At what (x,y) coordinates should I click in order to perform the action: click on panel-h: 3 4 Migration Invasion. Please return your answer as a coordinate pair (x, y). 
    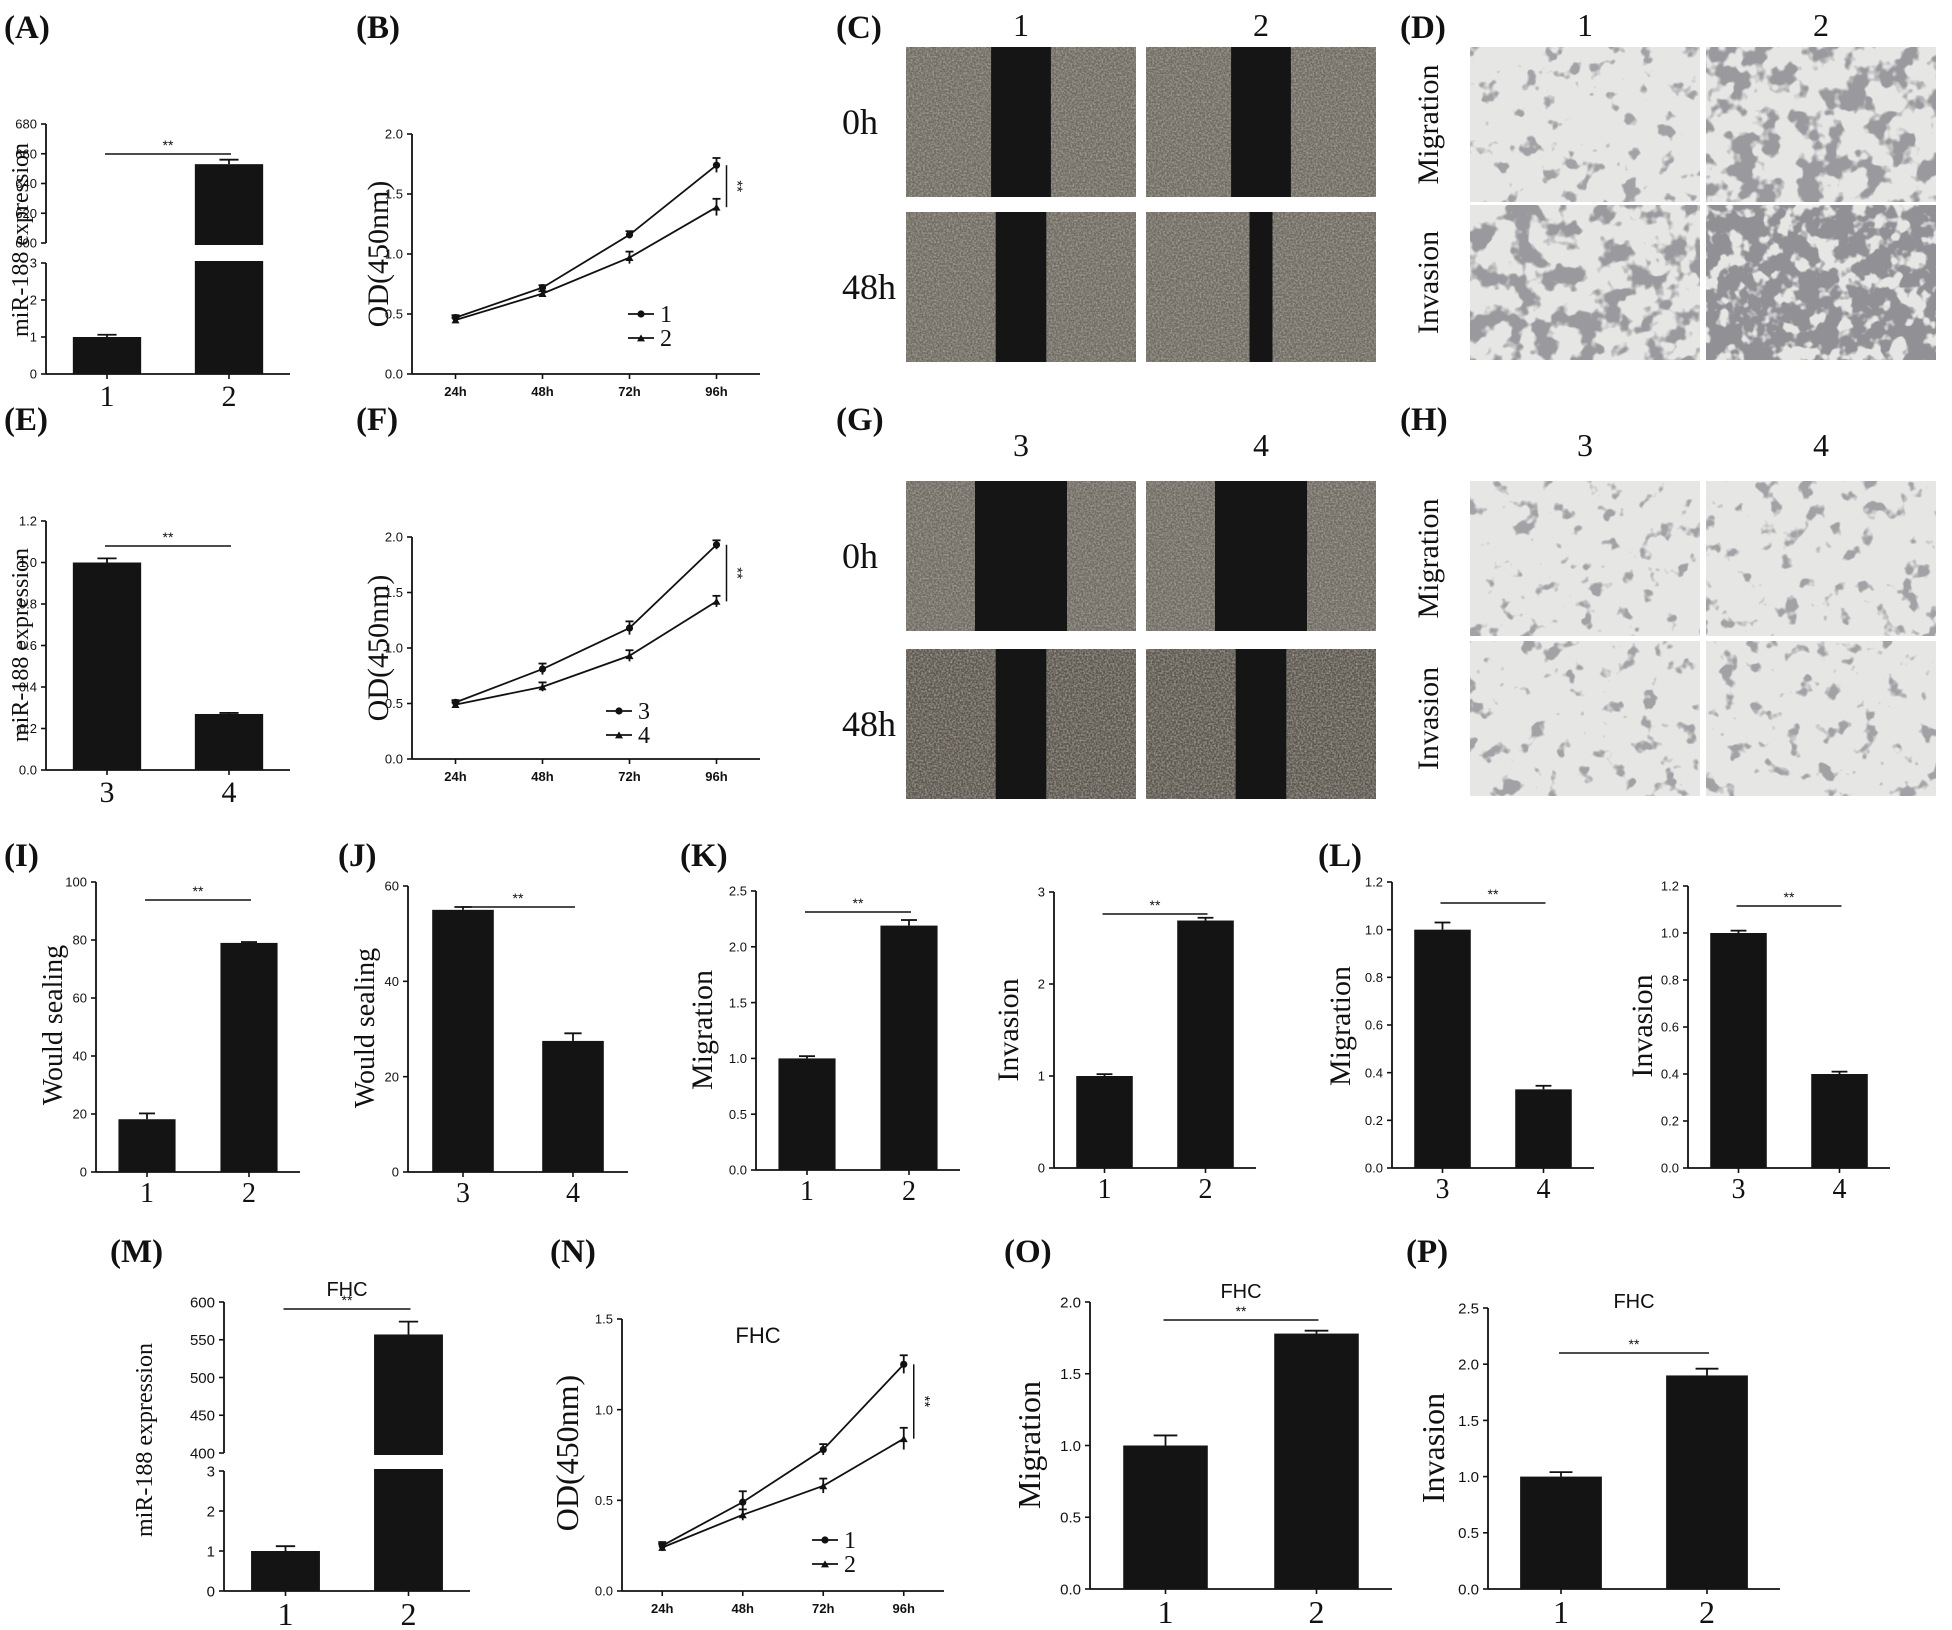
    Looking at the image, I should click on (1674, 611).